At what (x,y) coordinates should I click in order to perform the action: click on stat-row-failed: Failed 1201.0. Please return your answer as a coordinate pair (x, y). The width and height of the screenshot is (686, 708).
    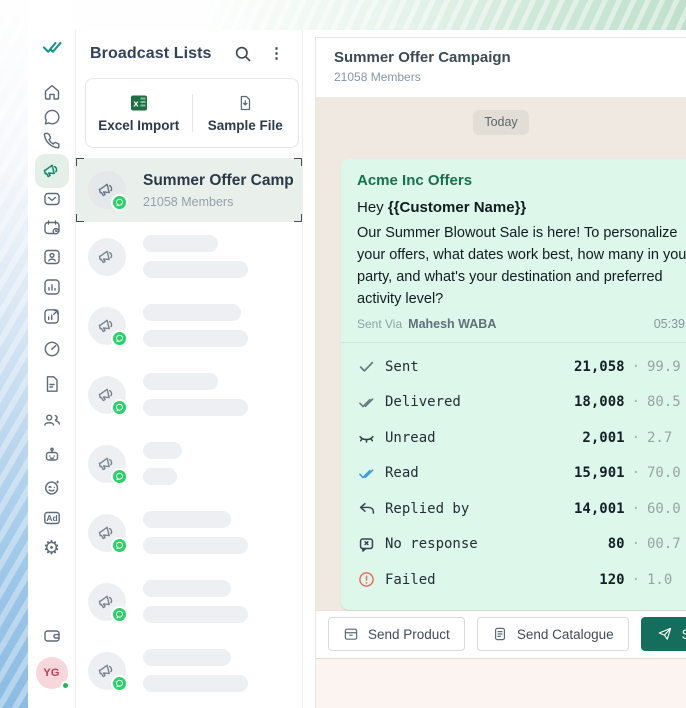
    Looking at the image, I should click on (521, 580).